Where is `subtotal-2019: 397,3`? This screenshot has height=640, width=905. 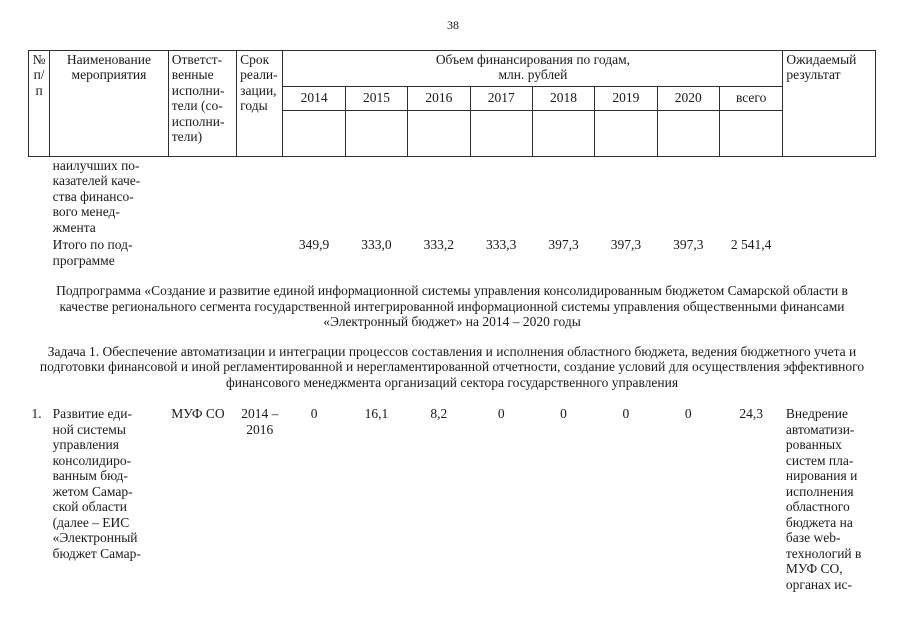
subtotal-2019: 397,3 is located at coordinates (626, 244).